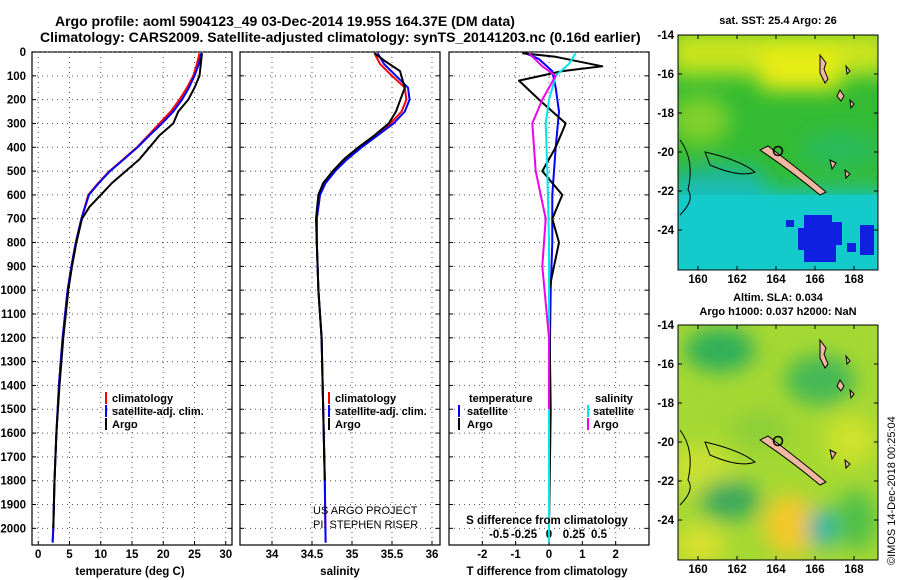  Describe the element at coordinates (777, 312) in the screenshot. I see `sla-map-subtitle: Argo h1000: 0.037 h2000: NaN` at that location.